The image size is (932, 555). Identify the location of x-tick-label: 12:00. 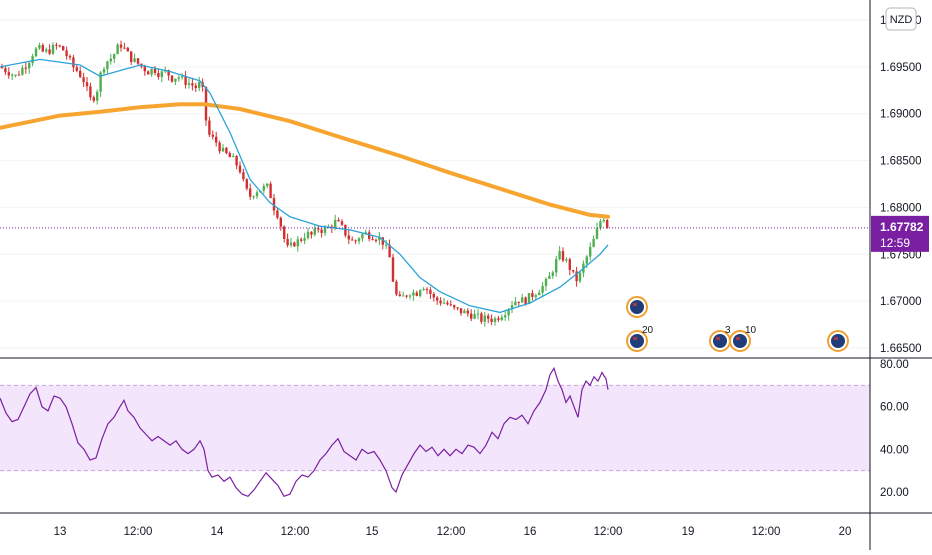
(451, 532).